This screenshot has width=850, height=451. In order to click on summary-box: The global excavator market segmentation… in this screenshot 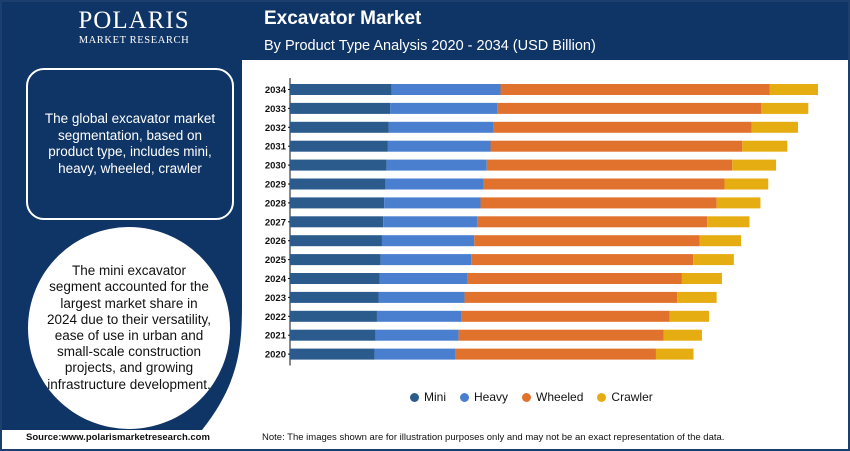, I will do `click(130, 144)`.